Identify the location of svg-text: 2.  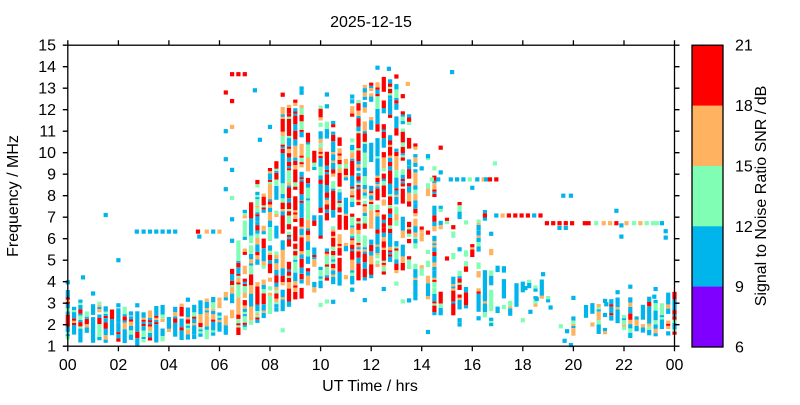
(51, 325).